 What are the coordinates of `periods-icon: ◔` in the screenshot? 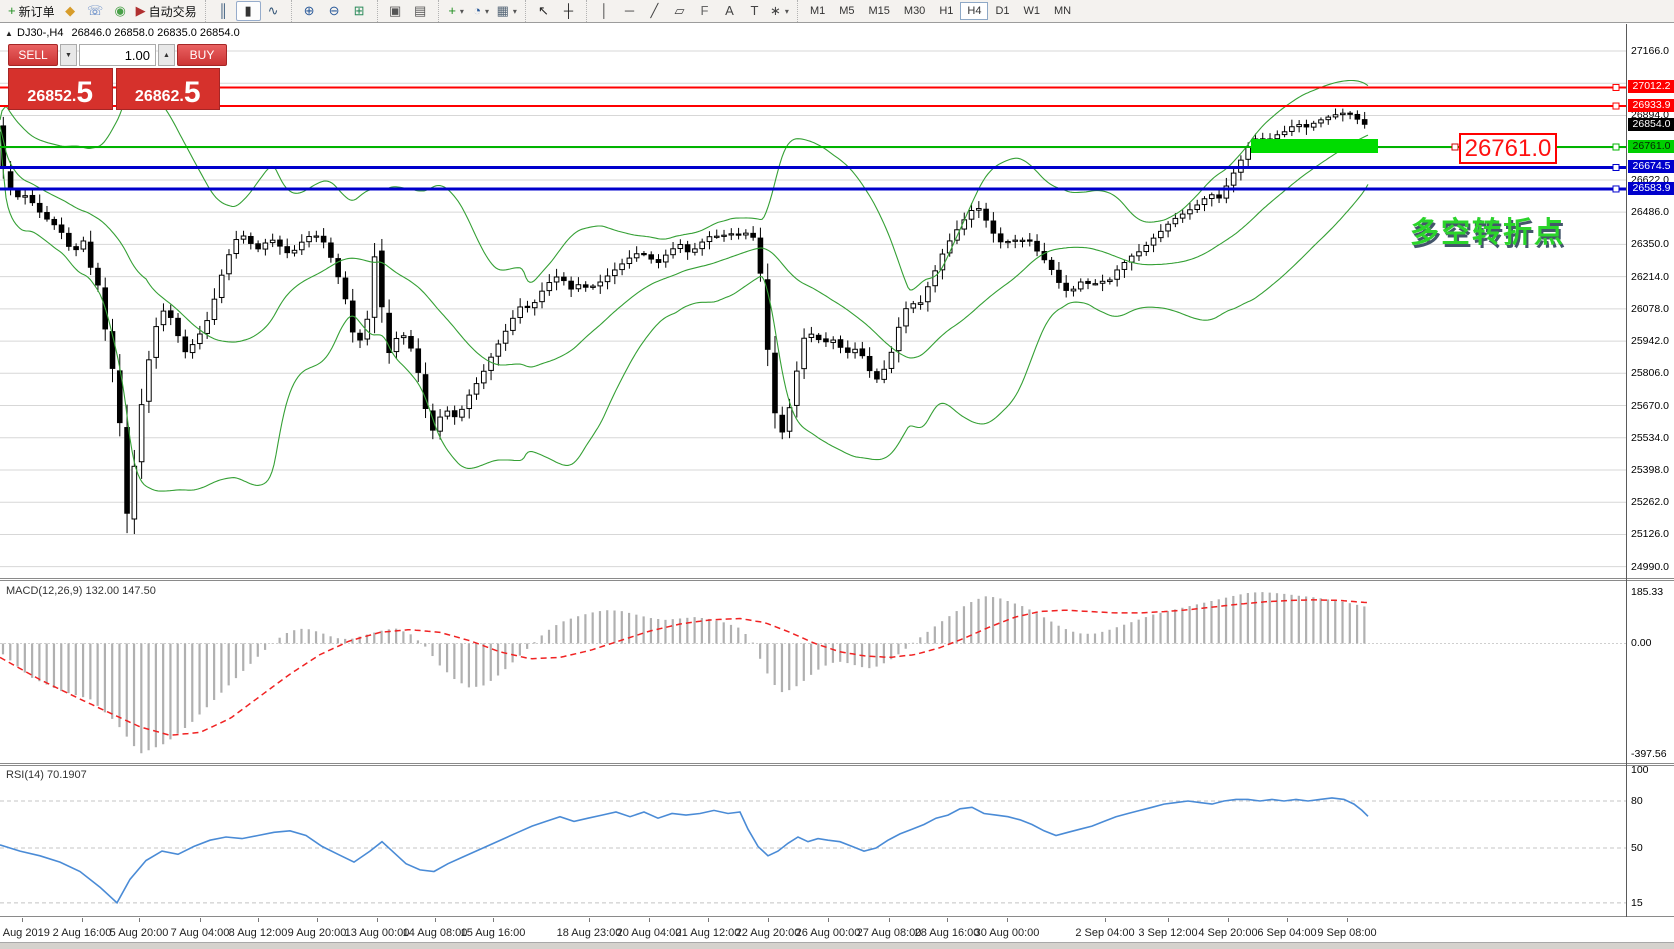 It's located at (477, 10).